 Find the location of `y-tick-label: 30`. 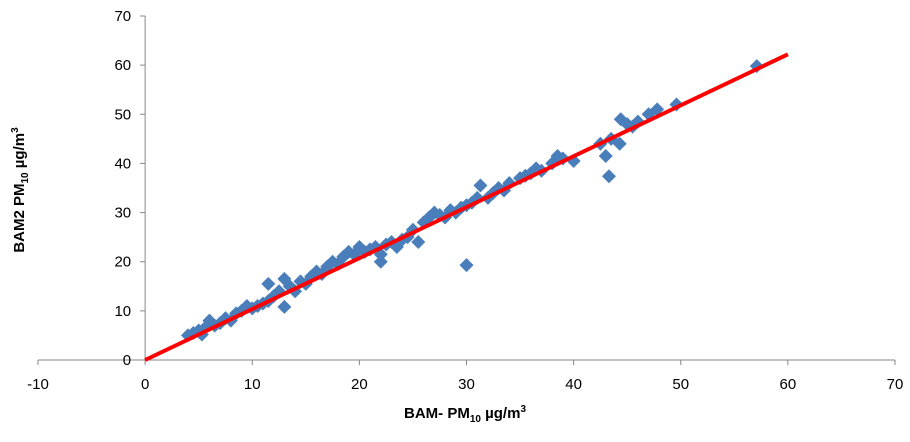

y-tick-label: 30 is located at coordinates (122, 213).